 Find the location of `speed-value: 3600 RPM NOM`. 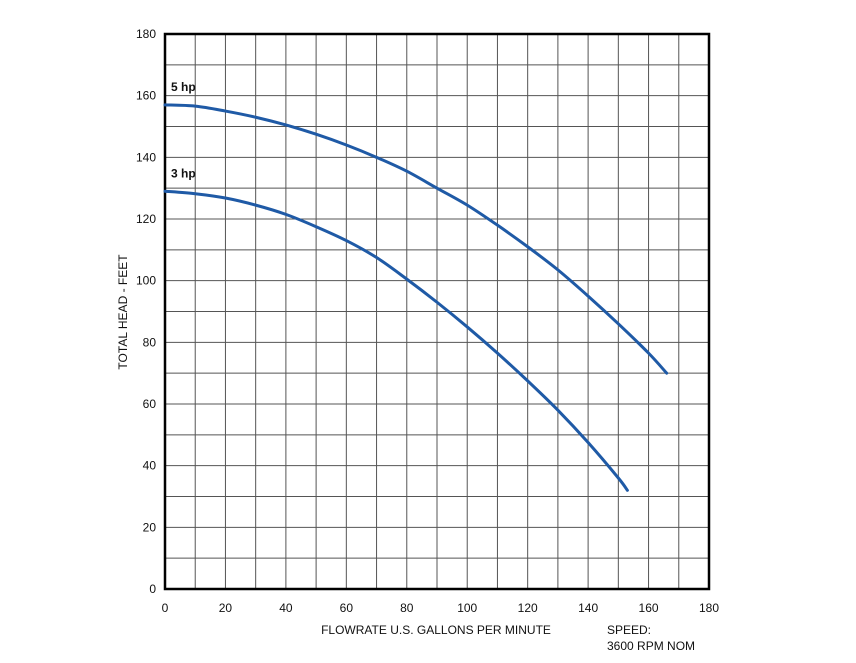

speed-value: 3600 RPM NOM is located at coordinates (651, 646).